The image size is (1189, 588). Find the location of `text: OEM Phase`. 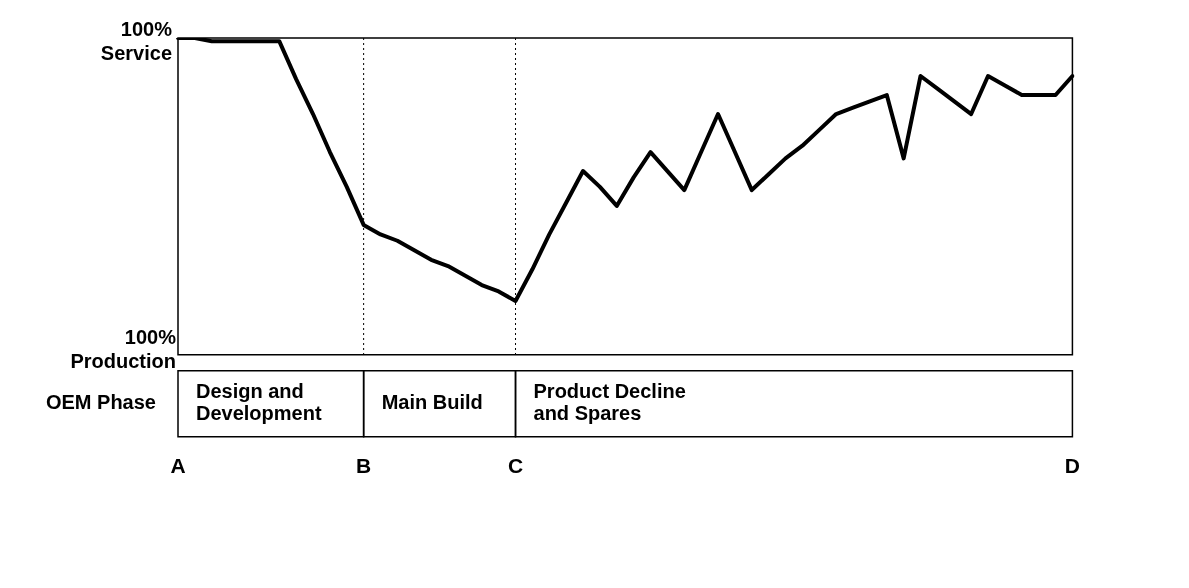

text: OEM Phase is located at coordinates (100, 402).